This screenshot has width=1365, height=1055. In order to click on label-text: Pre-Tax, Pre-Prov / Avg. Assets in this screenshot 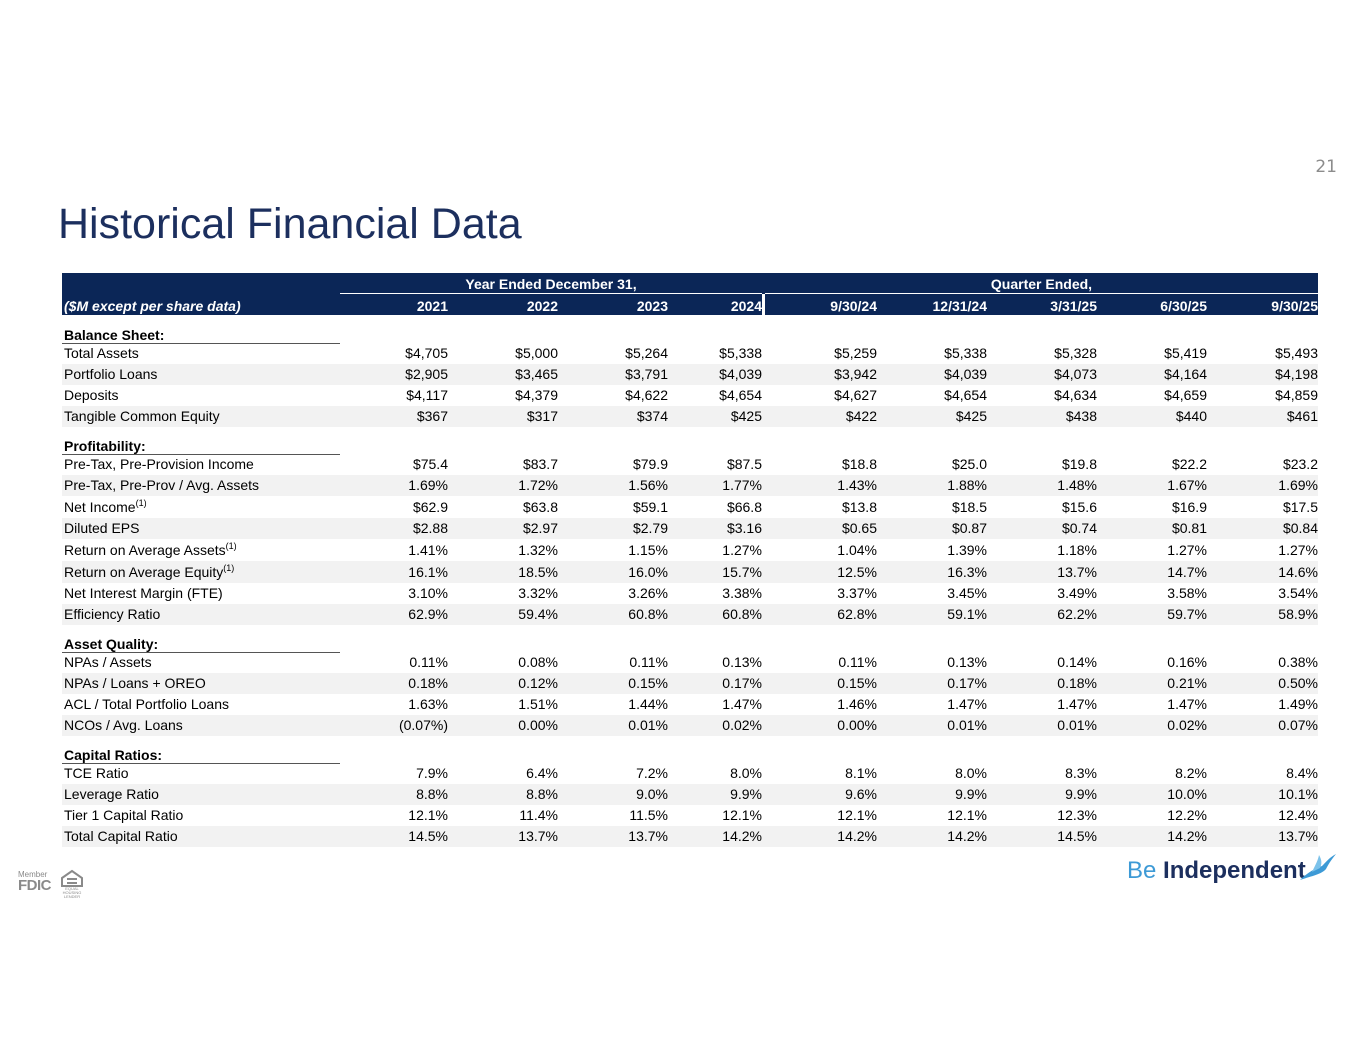, I will do `click(162, 485)`.